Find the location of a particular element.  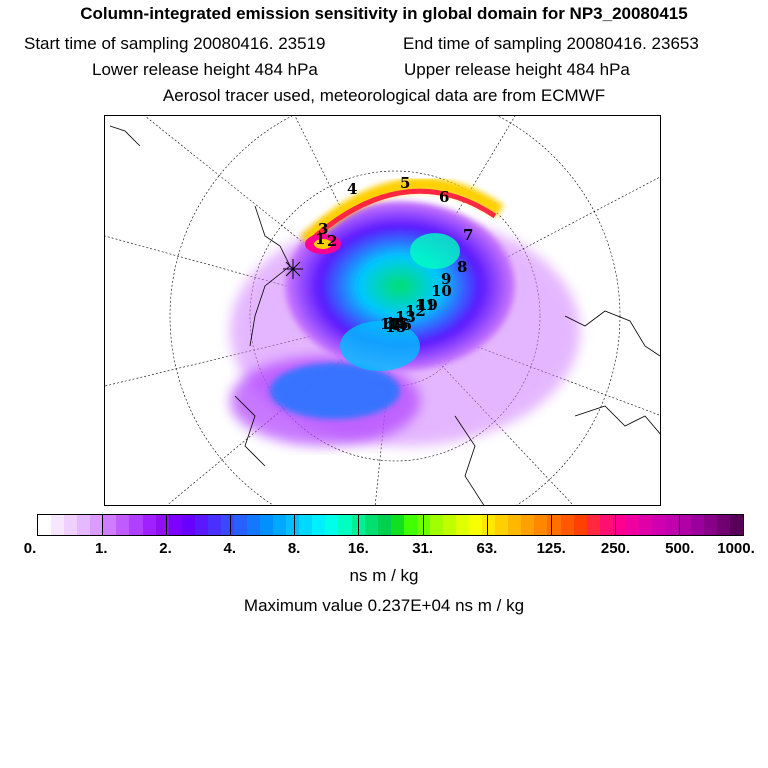

colorbar-tick-label: 250. is located at coordinates (615, 548).